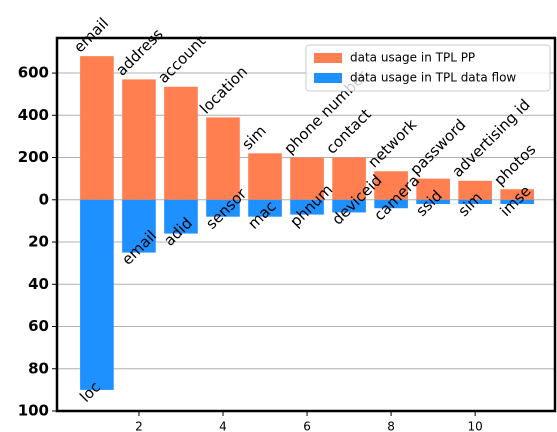  I want to click on bar-label: location, so click(223, 90).